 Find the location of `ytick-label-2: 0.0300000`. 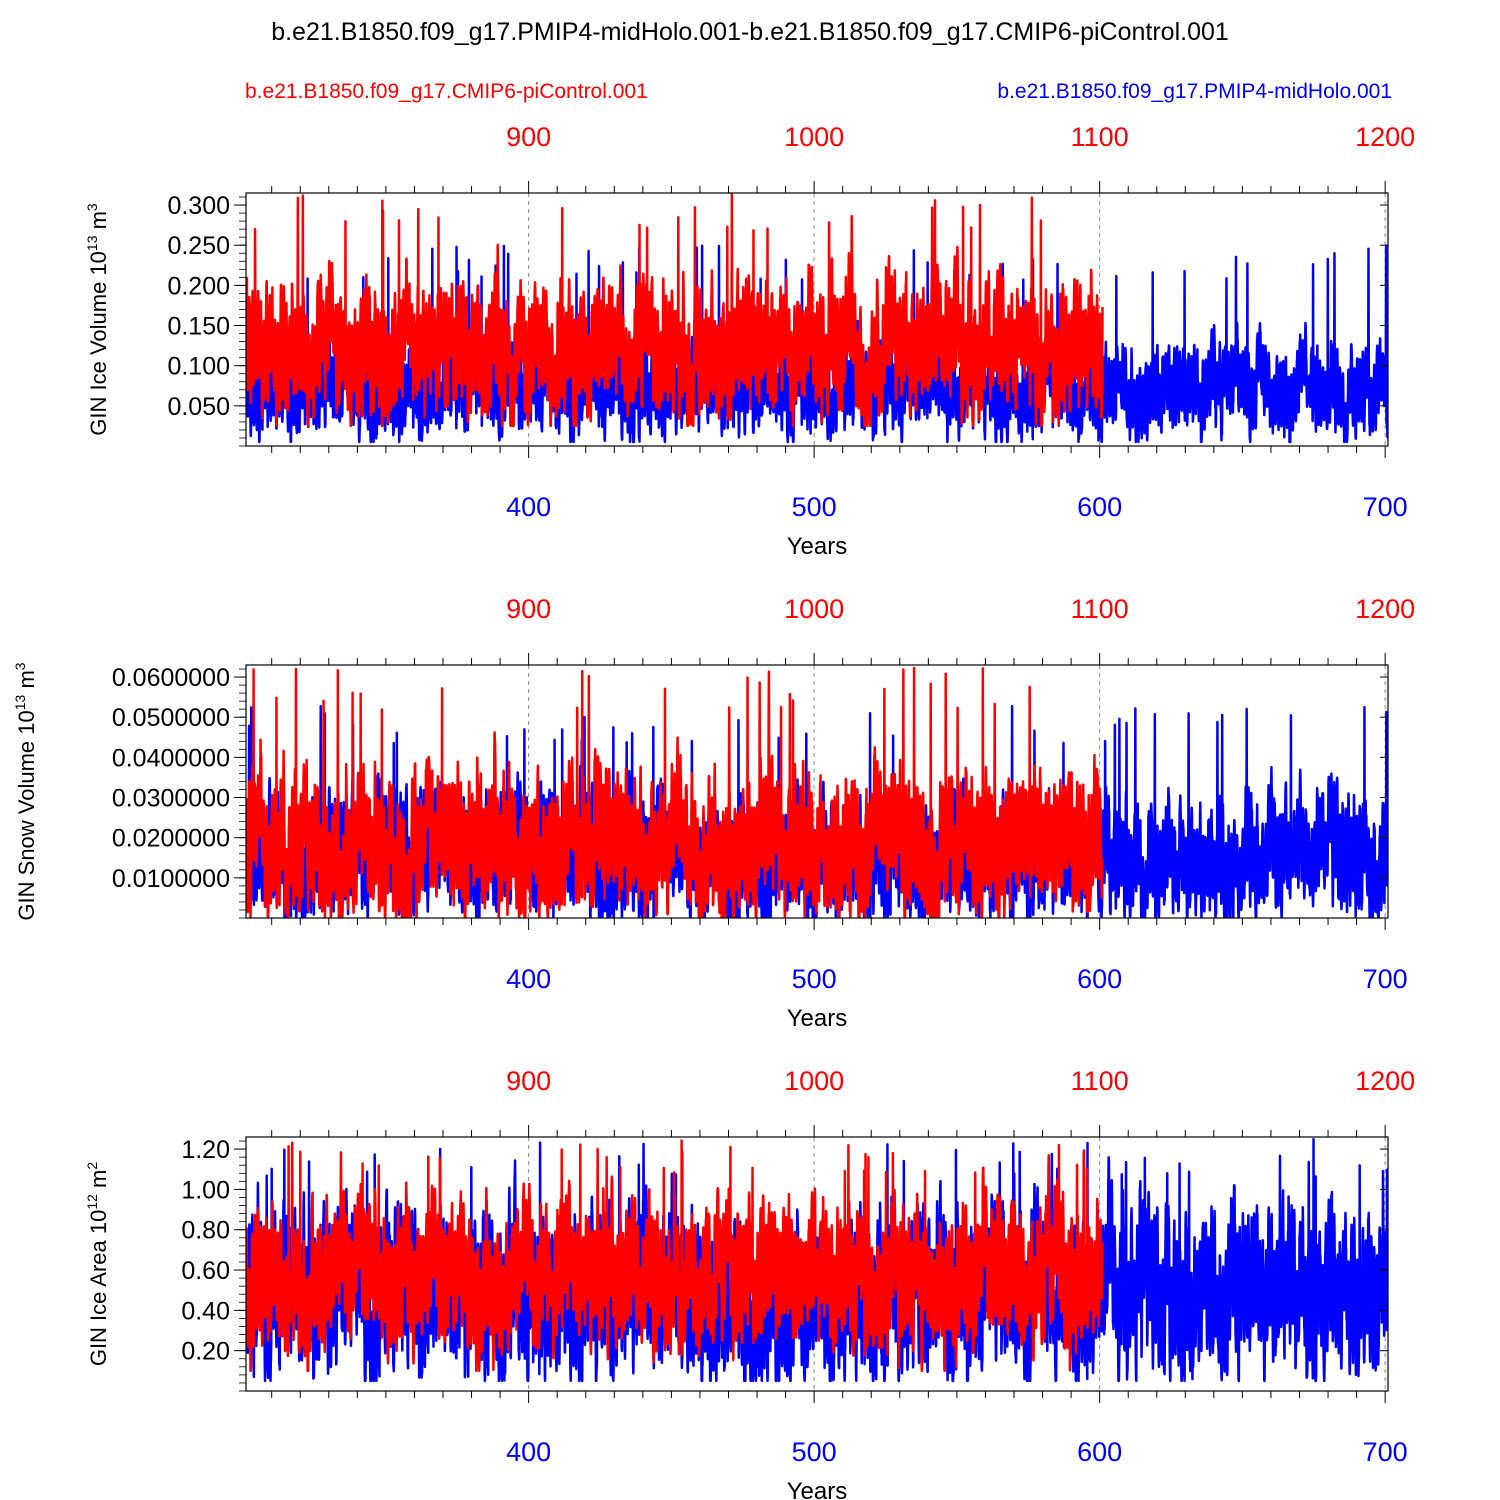

ytick-label-2: 0.0300000 is located at coordinates (171, 799).